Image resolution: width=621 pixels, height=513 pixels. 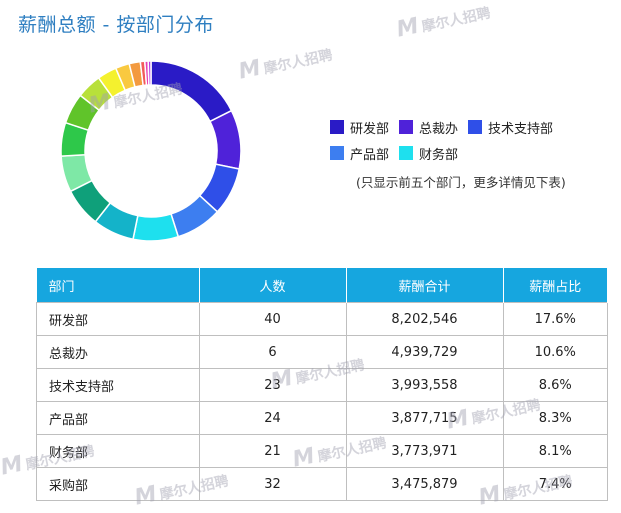 What do you see at coordinates (424, 385) in the screenshot?
I see `cell-salary-total: 3,993,558` at bounding box center [424, 385].